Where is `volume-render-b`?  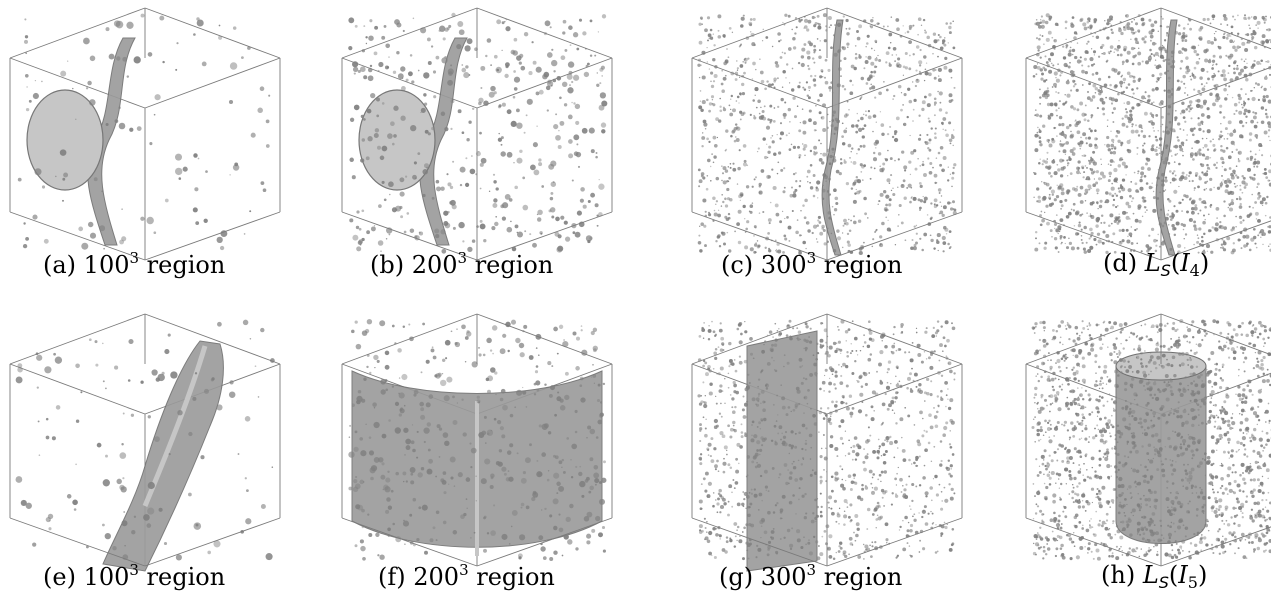 volume-render-b is located at coordinates (477, 134).